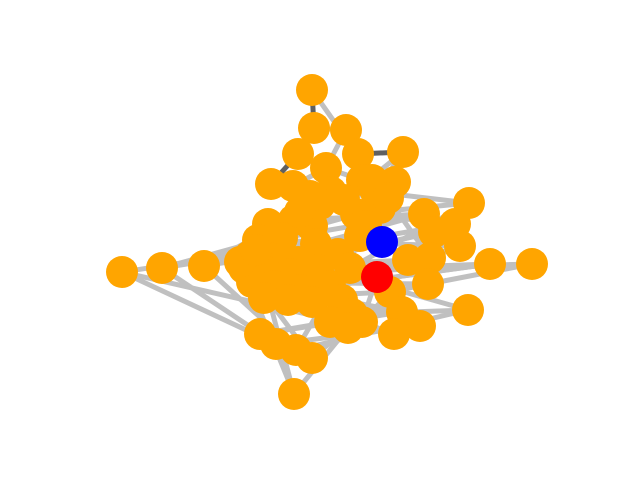  What do you see at coordinates (288, 300) in the screenshot?
I see `graph-node-n45` at bounding box center [288, 300].